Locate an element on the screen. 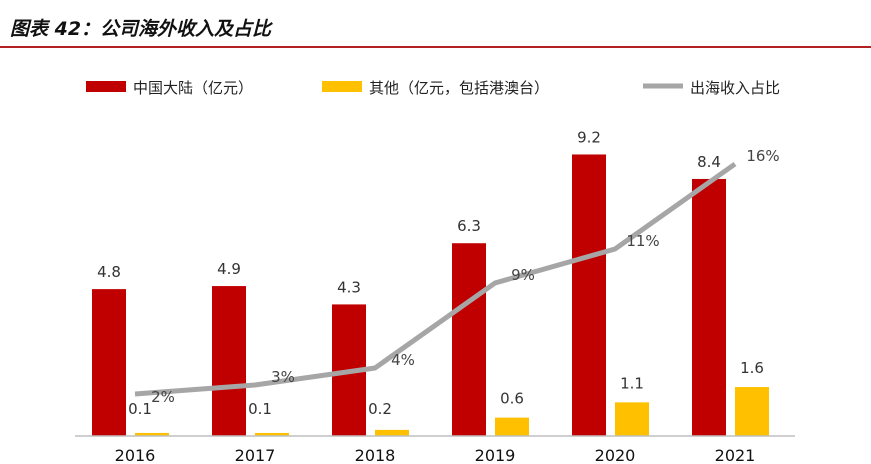  bar-mainland-2019 is located at coordinates (469, 339).